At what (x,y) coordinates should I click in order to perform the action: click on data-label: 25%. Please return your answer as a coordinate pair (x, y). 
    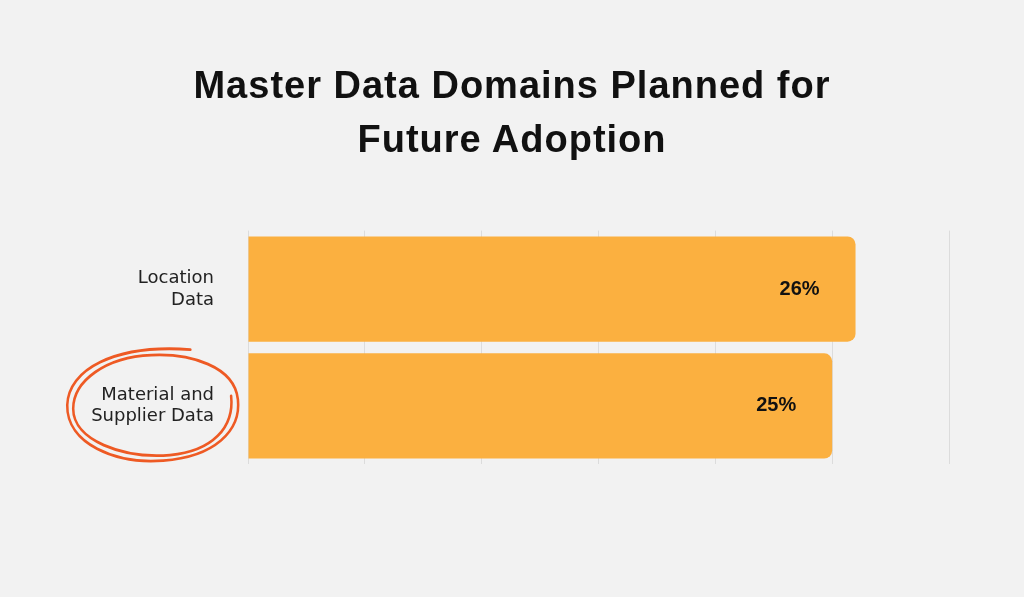
    Looking at the image, I should click on (776, 404).